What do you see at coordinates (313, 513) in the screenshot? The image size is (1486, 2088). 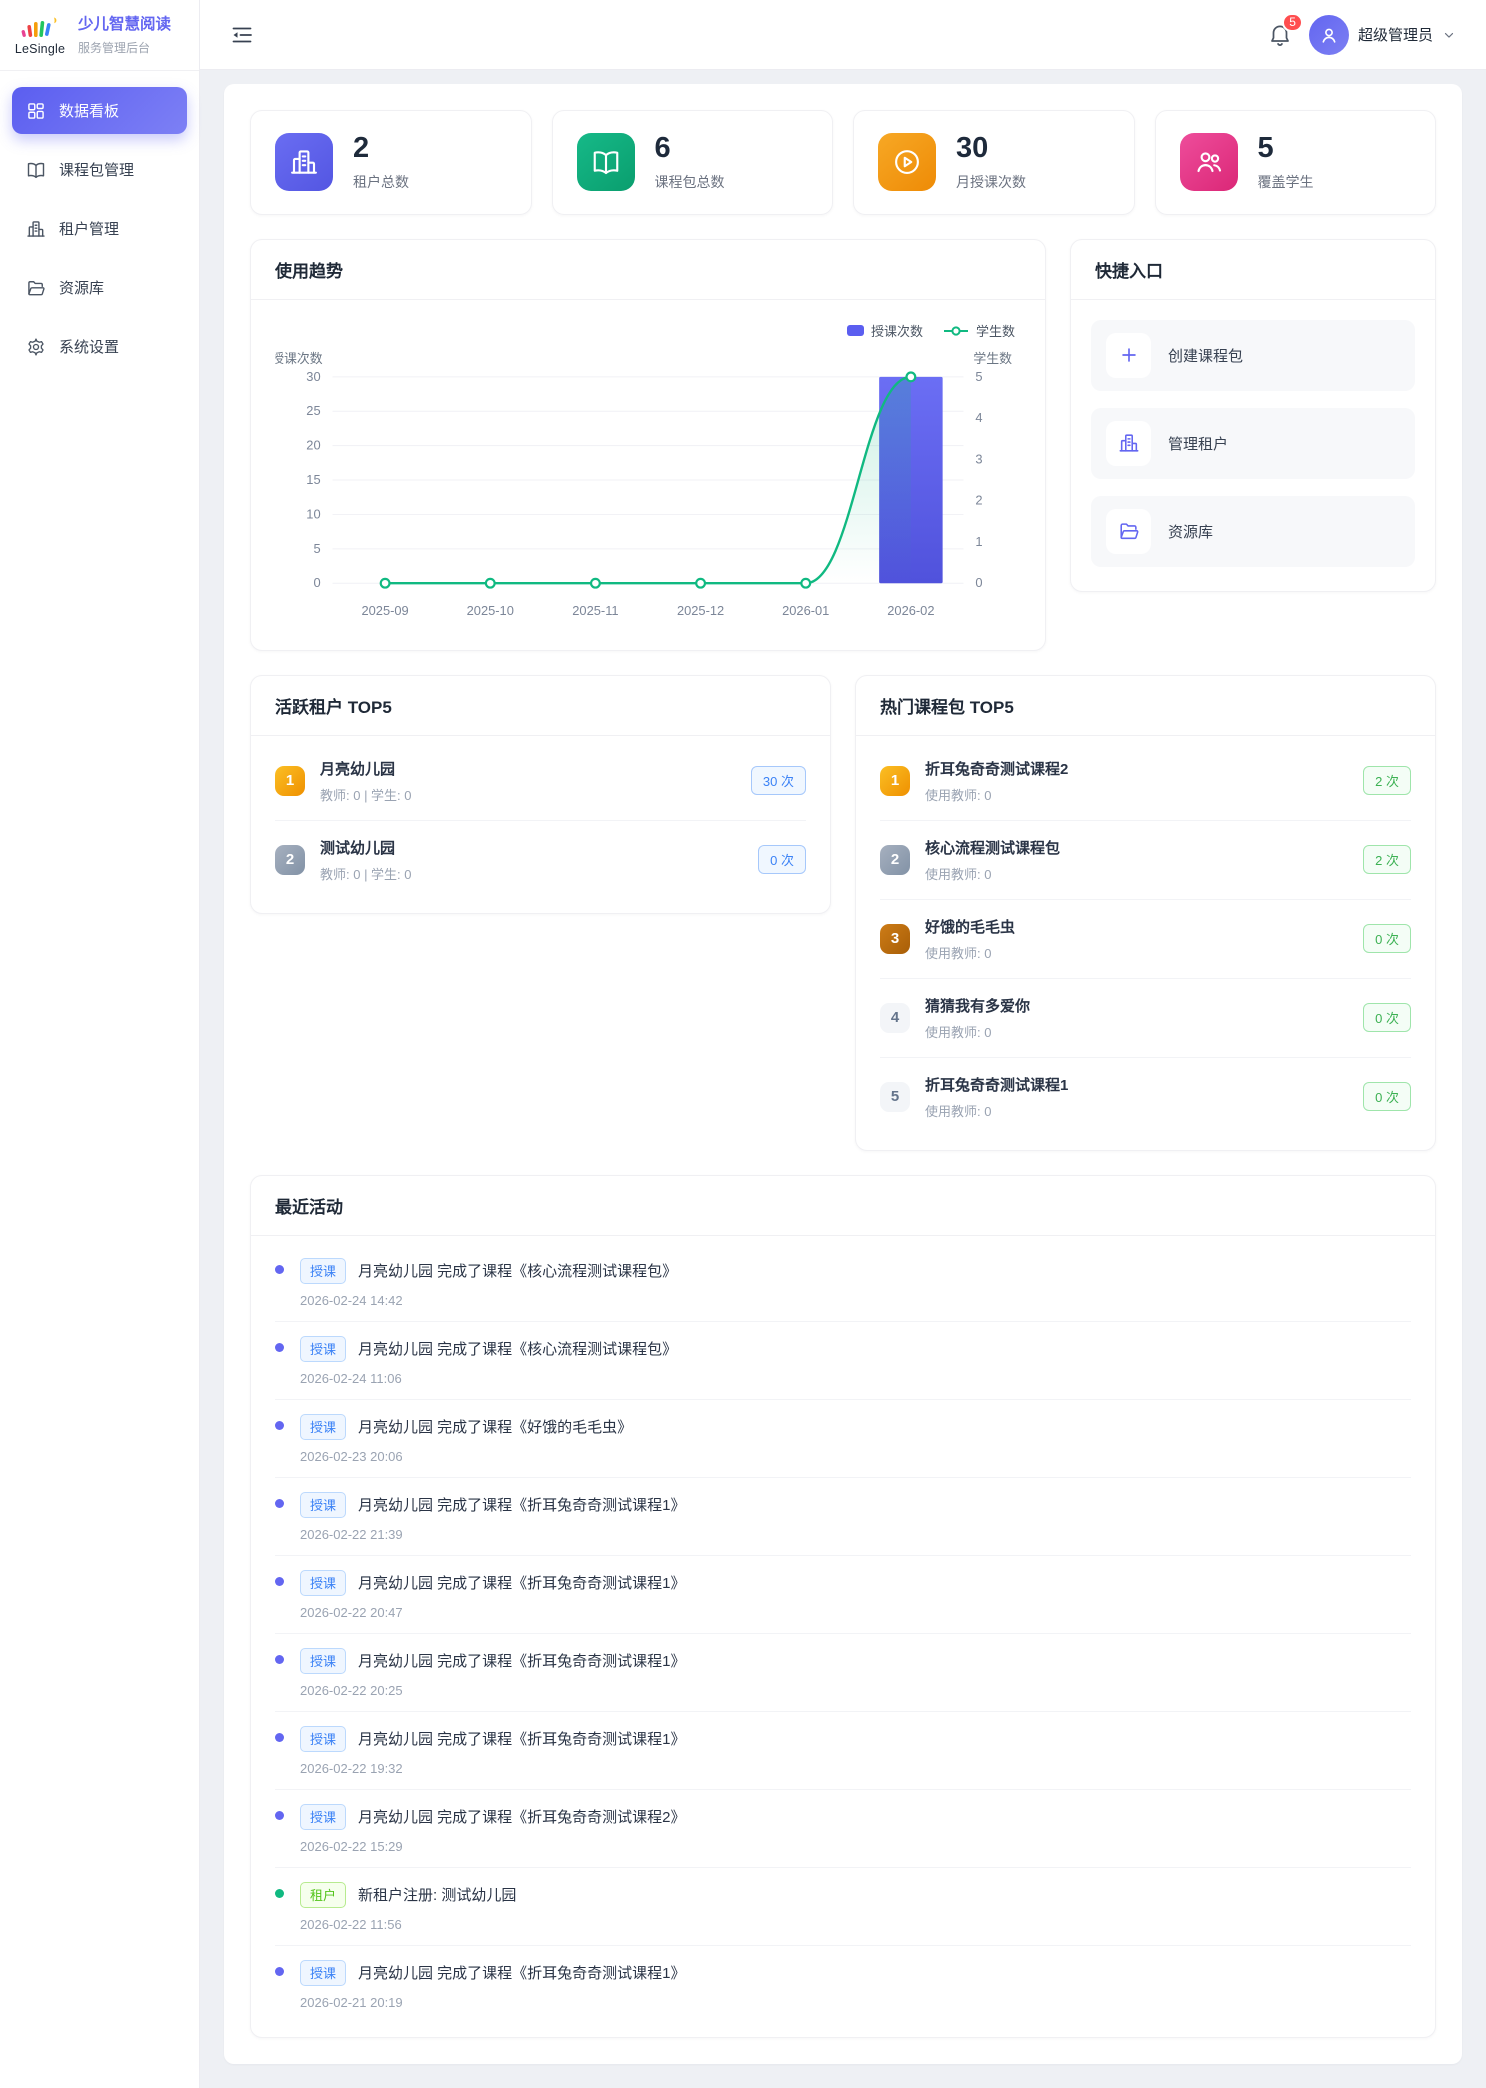 I see `svg-text: 10` at bounding box center [313, 513].